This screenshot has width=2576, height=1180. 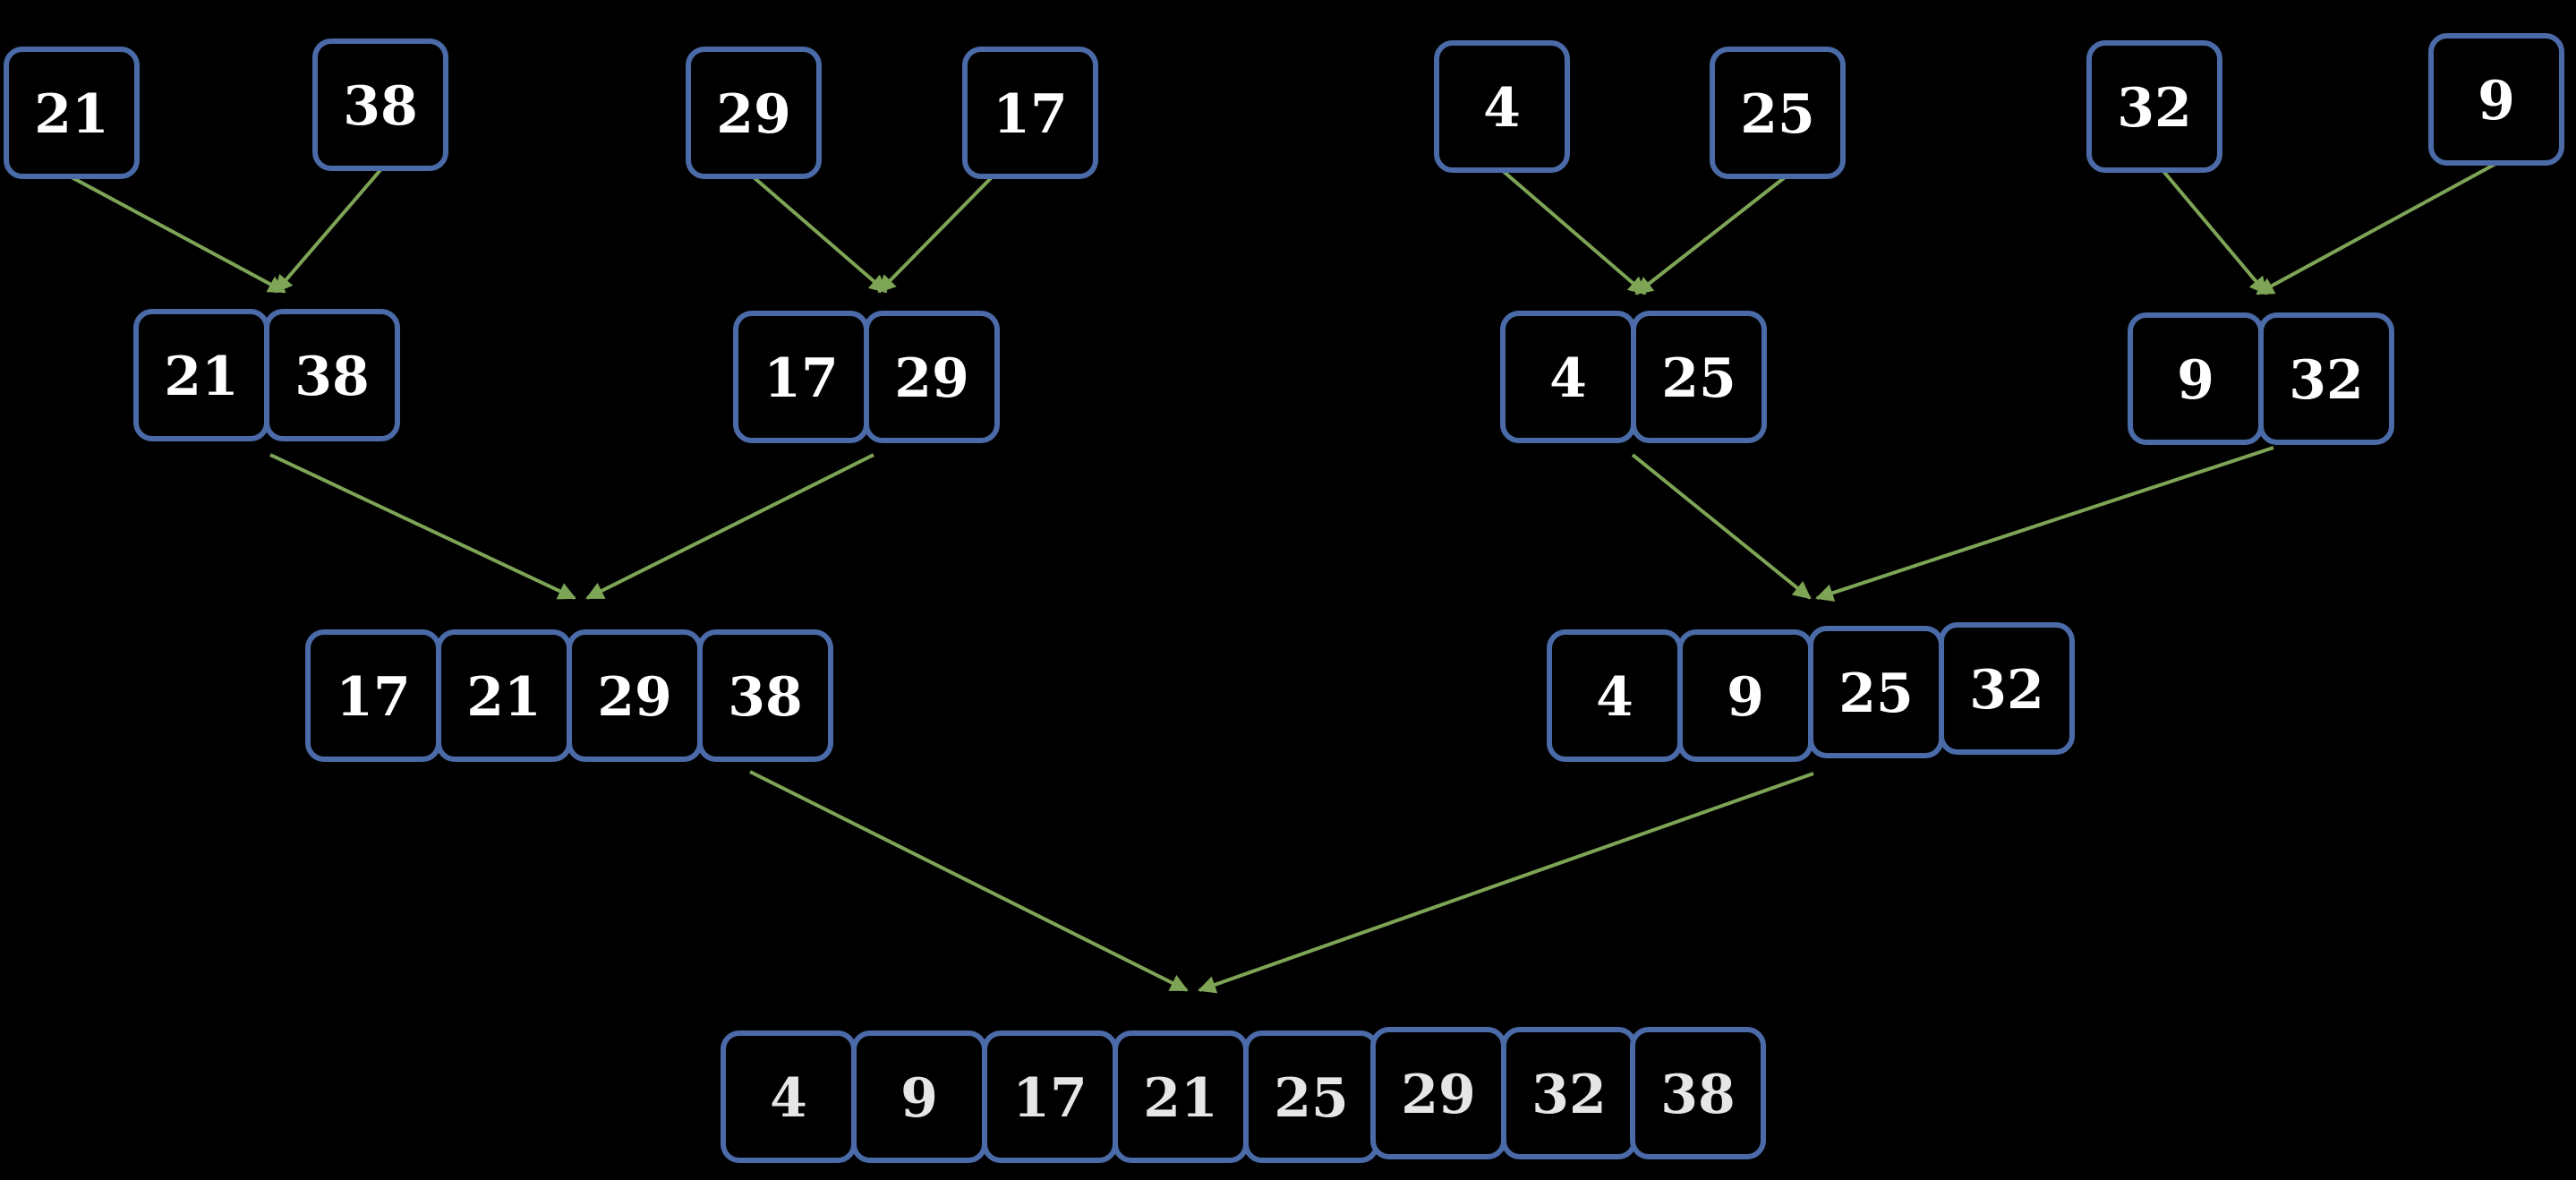 I want to click on array-group: 4 9 25 32, so click(x=1811, y=692).